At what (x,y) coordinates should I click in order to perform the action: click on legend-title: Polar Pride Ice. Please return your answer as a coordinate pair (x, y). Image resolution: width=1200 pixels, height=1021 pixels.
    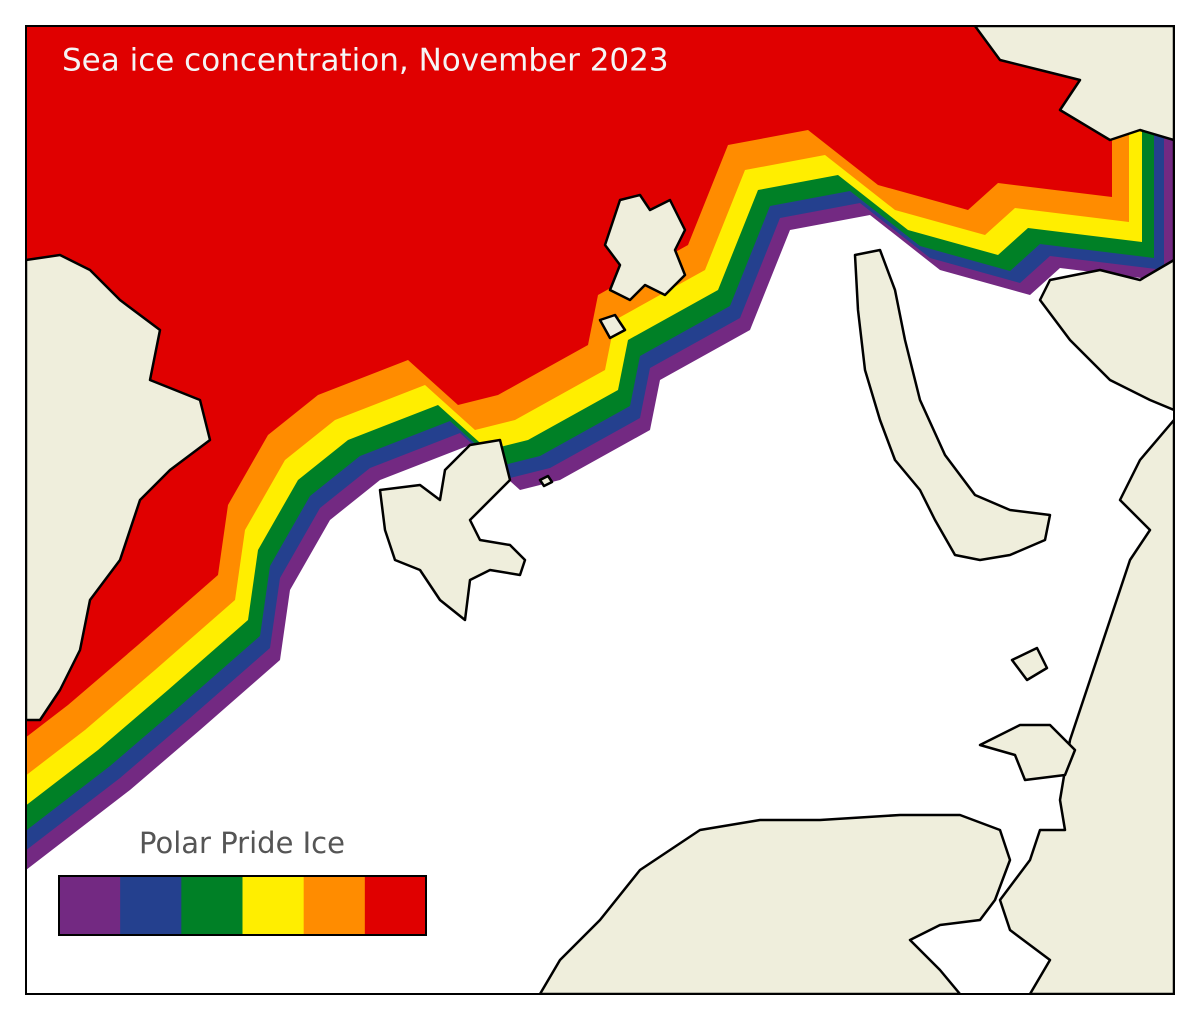
    Looking at the image, I should click on (242, 843).